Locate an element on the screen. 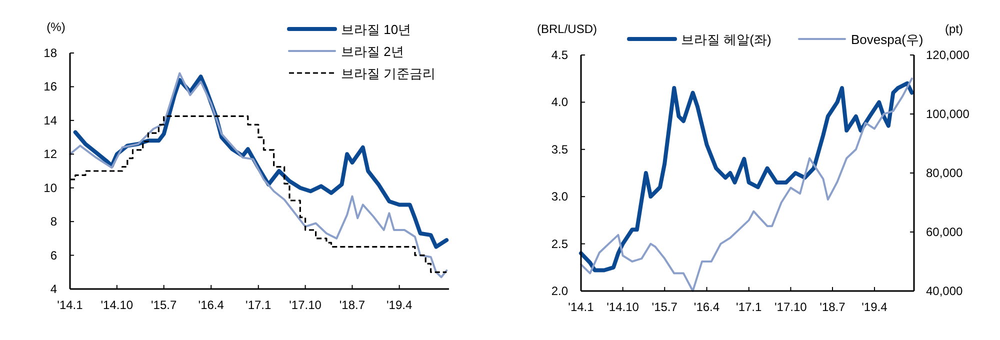 The width and height of the screenshot is (1000, 340). y-axis-title: (%) is located at coordinates (56, 27).